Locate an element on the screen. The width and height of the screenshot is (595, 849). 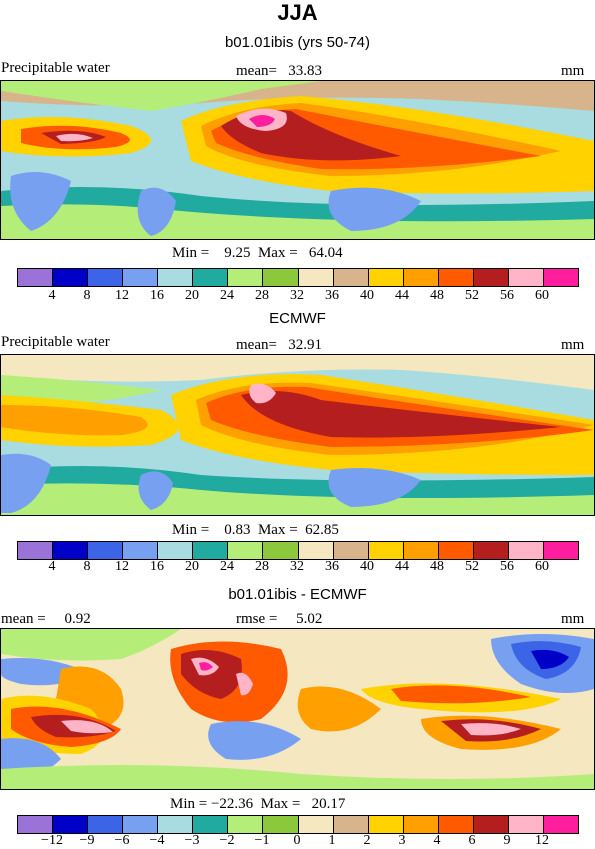
panel-2-units: mm is located at coordinates (573, 345).